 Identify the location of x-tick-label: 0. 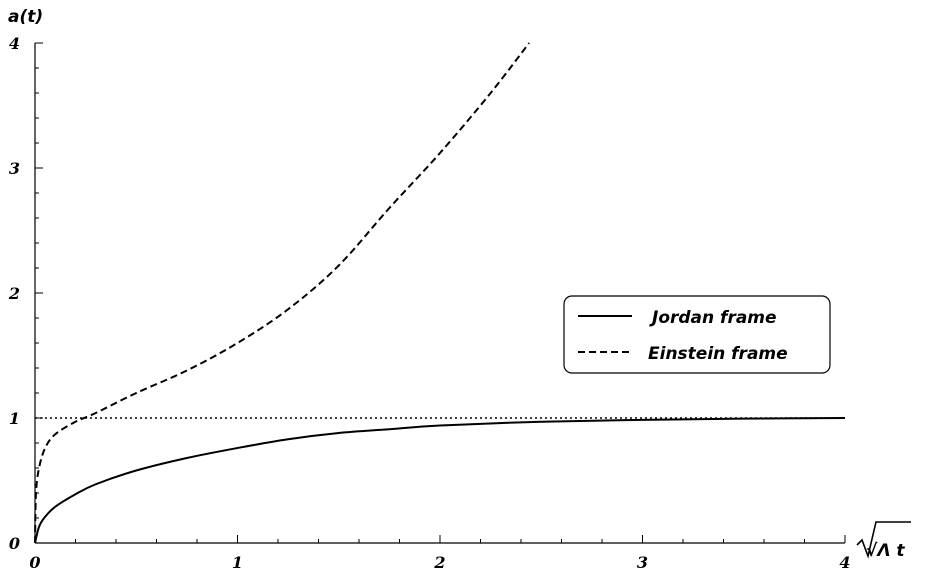
(34, 562).